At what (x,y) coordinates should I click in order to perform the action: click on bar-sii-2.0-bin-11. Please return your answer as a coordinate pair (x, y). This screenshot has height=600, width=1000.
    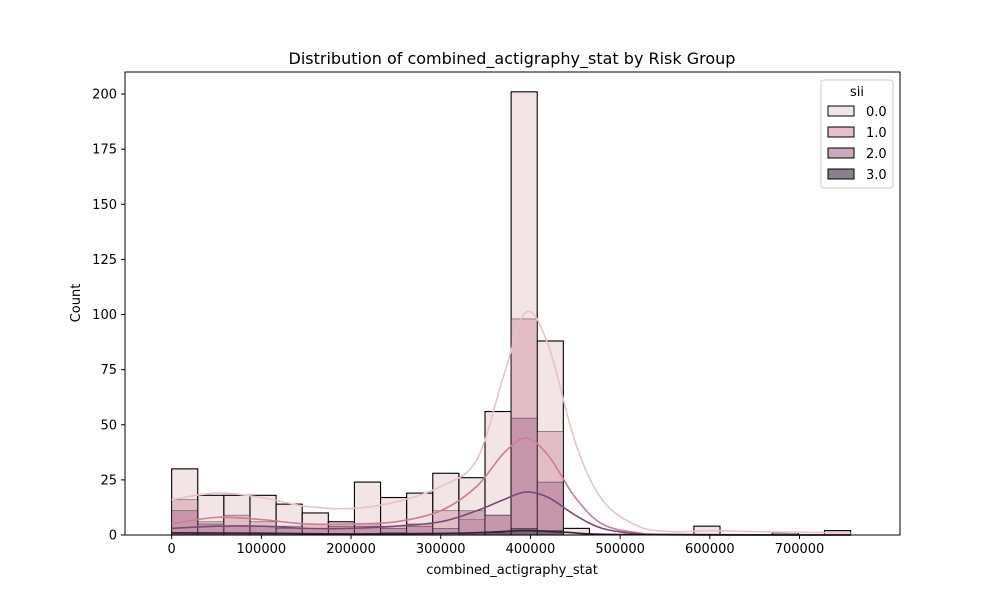
    Looking at the image, I should click on (472, 523).